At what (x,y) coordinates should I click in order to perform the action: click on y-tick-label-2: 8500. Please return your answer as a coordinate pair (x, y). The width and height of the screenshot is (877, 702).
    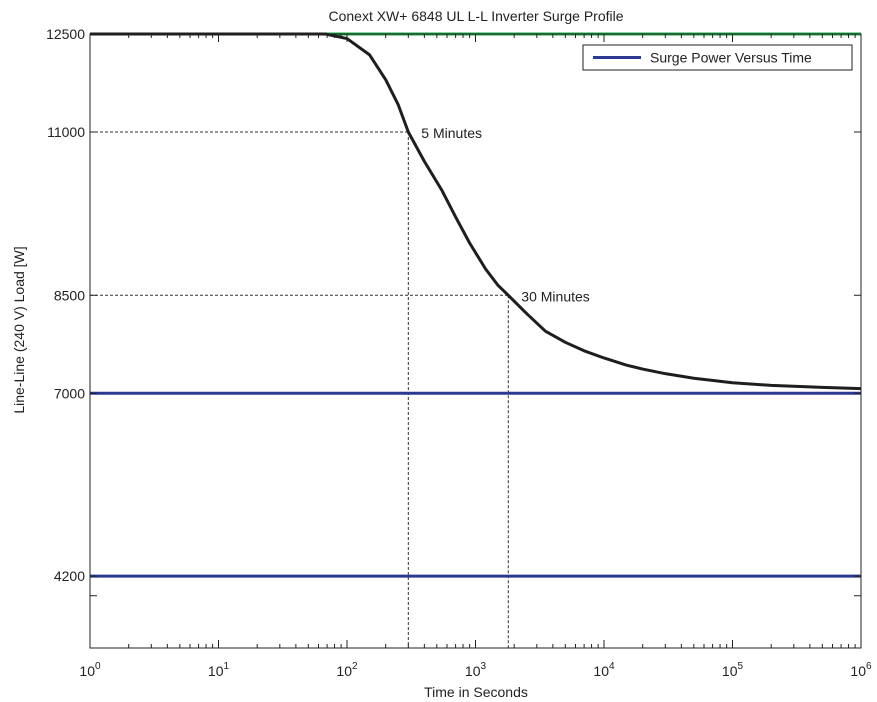
    Looking at the image, I should click on (69, 295).